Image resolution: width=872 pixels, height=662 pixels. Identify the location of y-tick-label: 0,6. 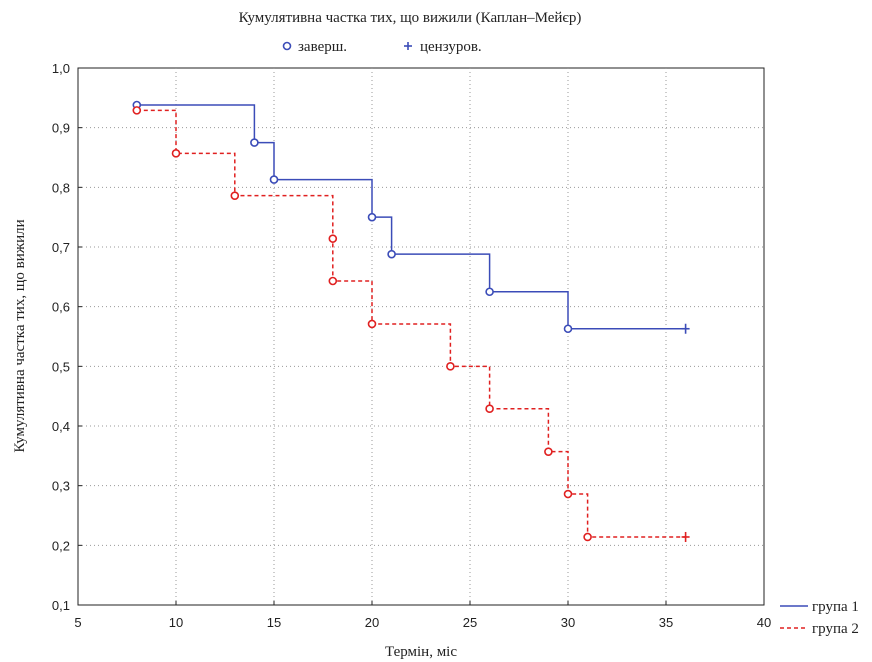
(61, 307).